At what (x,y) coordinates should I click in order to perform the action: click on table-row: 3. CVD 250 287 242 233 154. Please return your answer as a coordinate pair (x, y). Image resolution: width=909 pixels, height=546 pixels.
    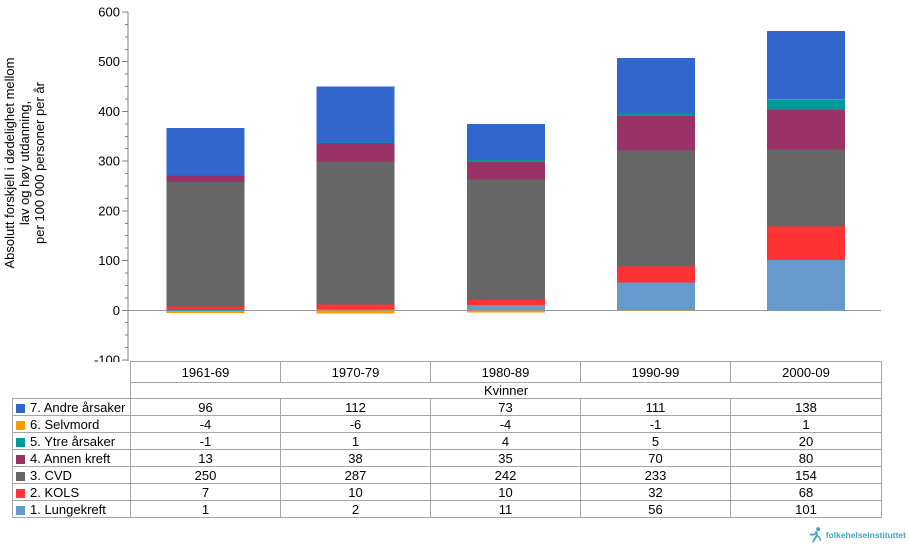
    Looking at the image, I should click on (447, 475).